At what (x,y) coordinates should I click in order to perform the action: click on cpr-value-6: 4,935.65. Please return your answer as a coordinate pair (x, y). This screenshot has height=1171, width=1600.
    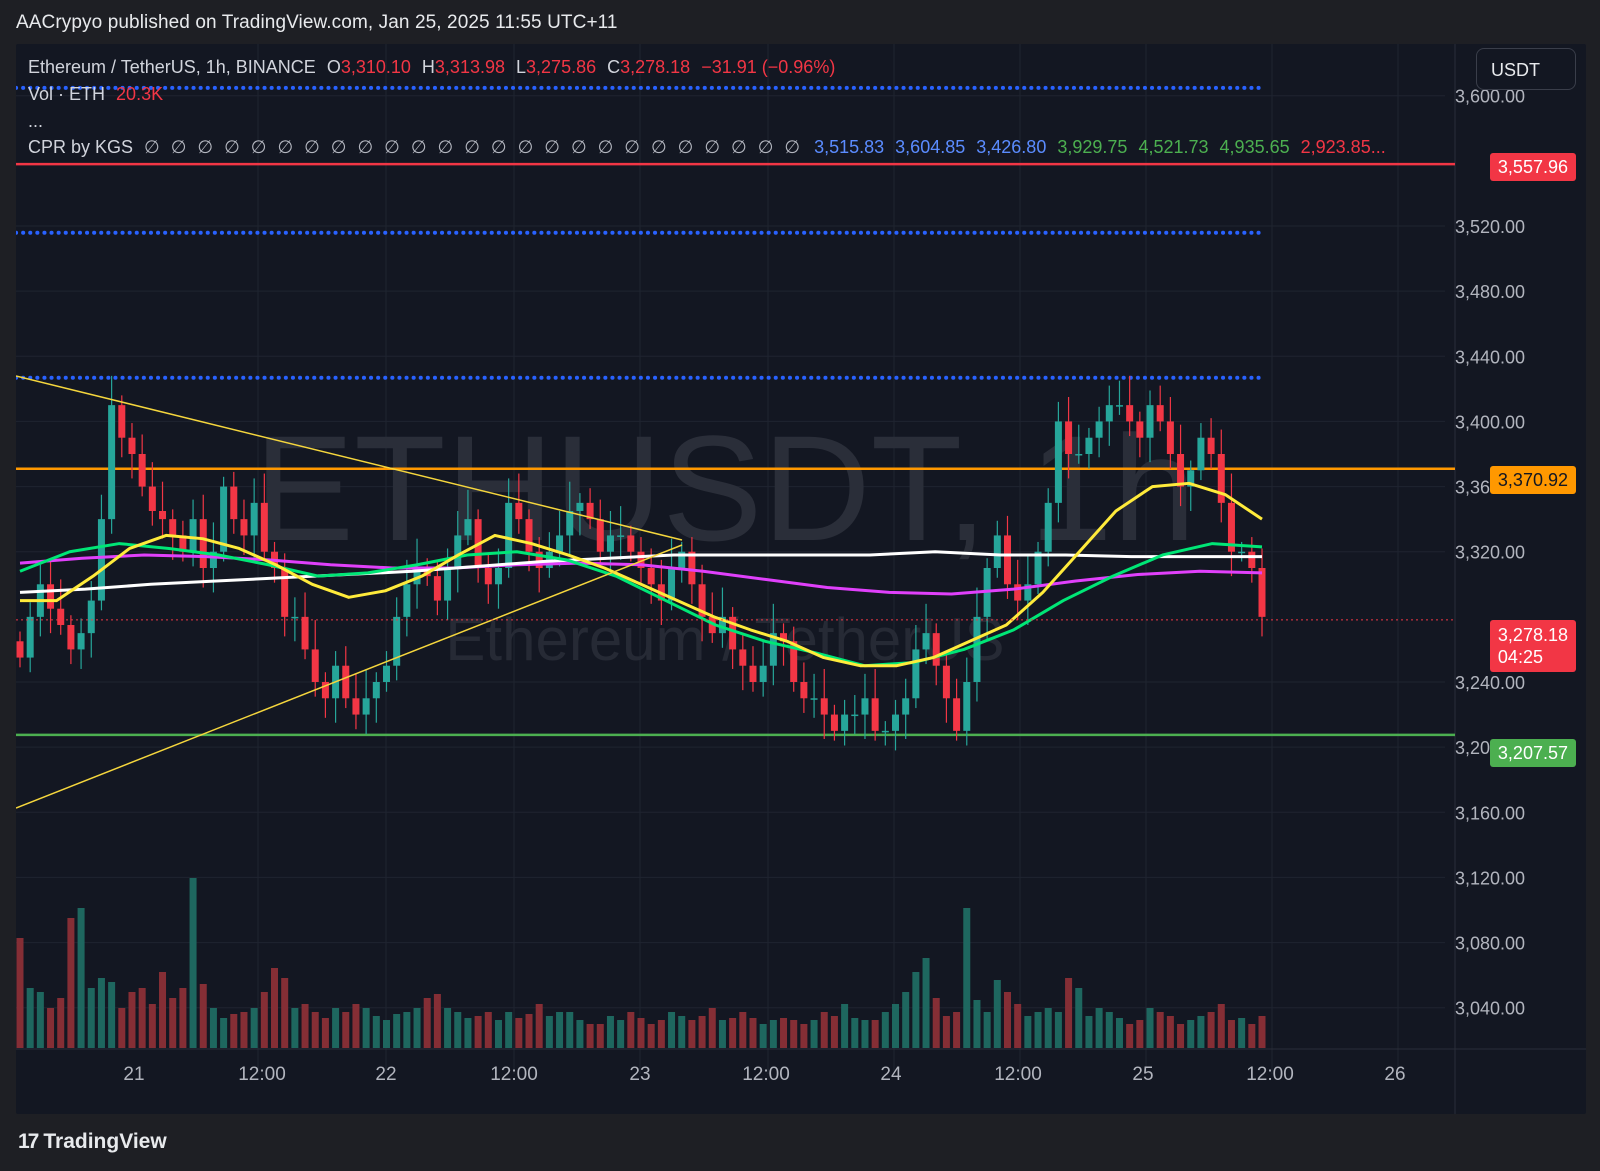
    Looking at the image, I should click on (1254, 147).